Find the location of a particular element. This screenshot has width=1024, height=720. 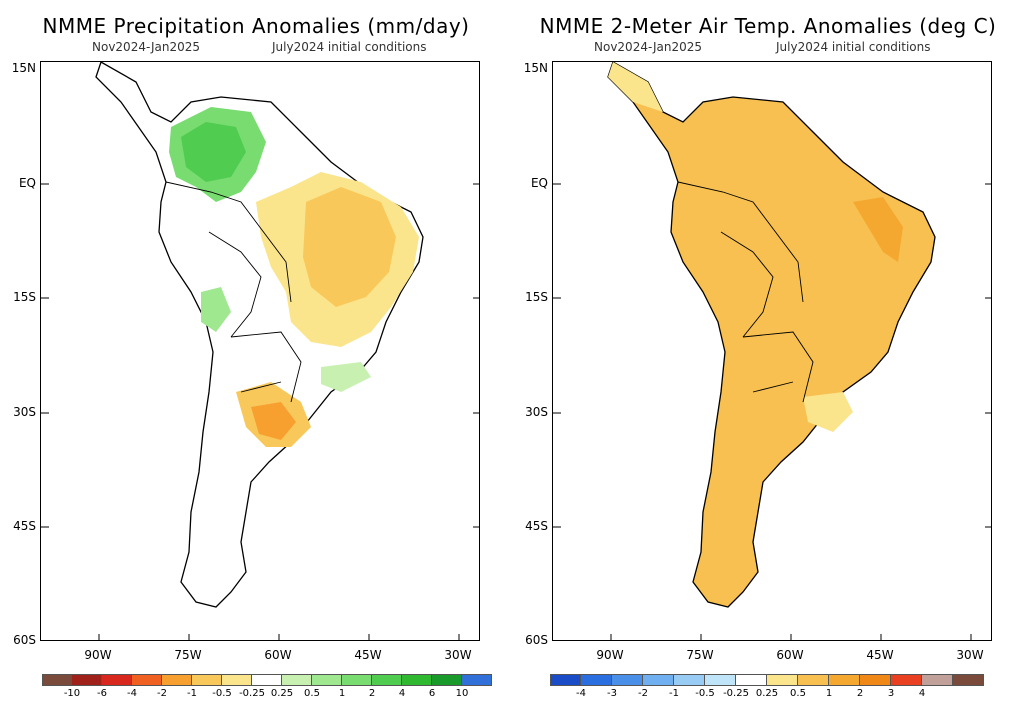

temp-colorbar-label: 0.5 is located at coordinates (798, 693).